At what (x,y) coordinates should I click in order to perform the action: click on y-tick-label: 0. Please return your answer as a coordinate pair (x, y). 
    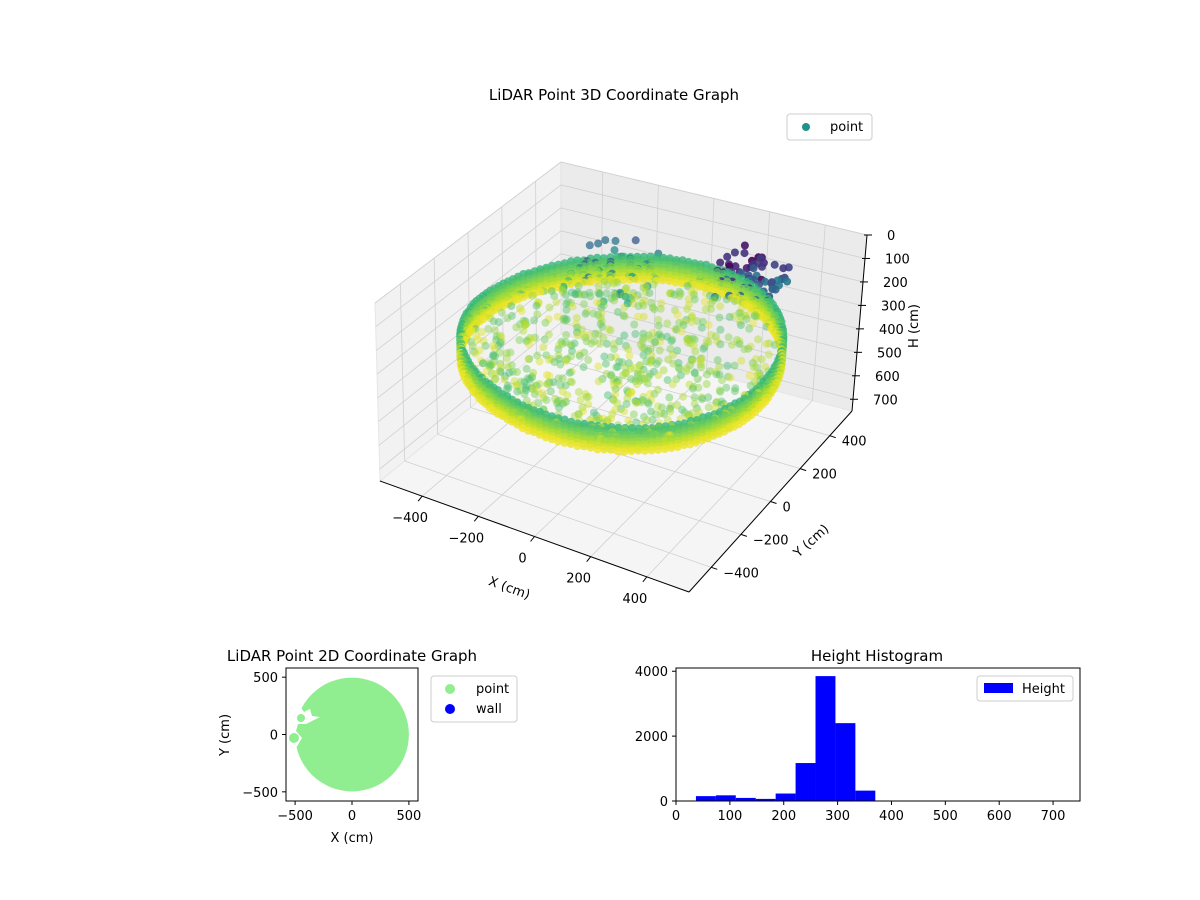
    Looking at the image, I should click on (274, 736).